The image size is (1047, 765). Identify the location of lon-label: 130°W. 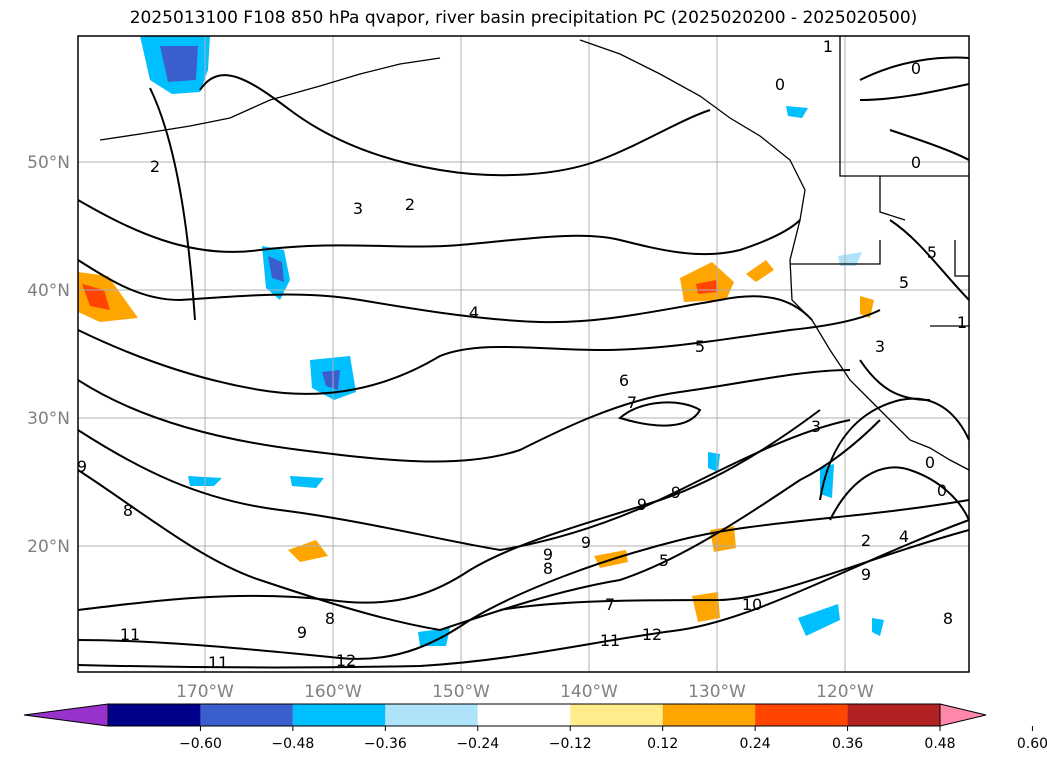
(717, 692).